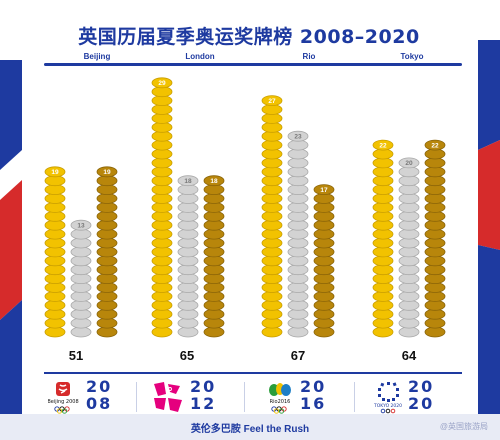 The height and width of the screenshot is (440, 500). I want to click on value-label-tokyo-bronze: 22, so click(435, 145).